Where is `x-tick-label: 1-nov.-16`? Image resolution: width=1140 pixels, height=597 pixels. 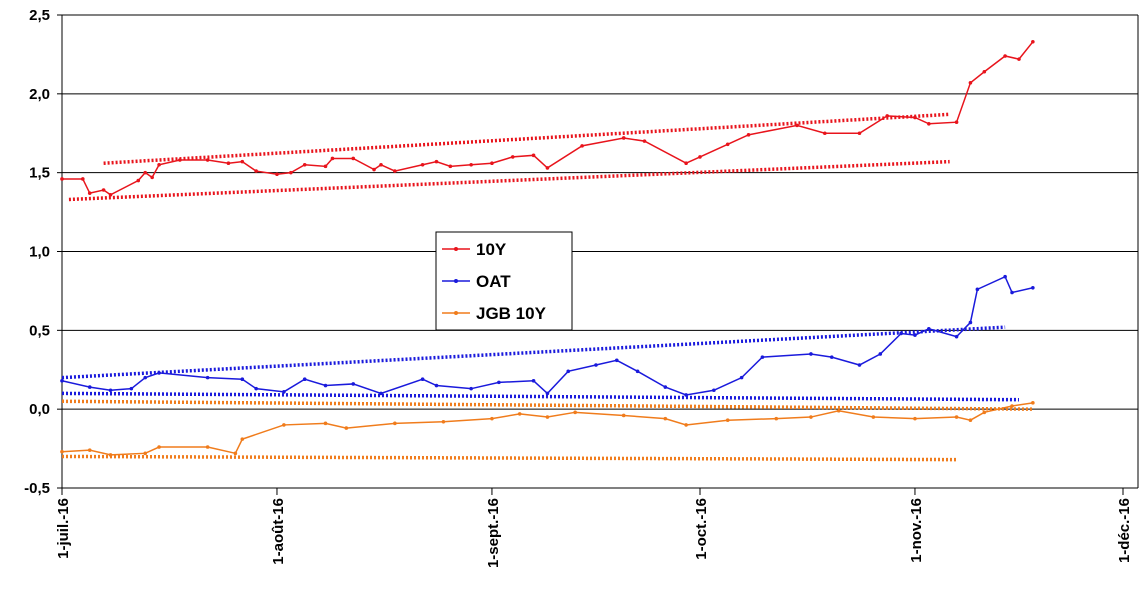 x-tick-label: 1-nov.-16 is located at coordinates (916, 530).